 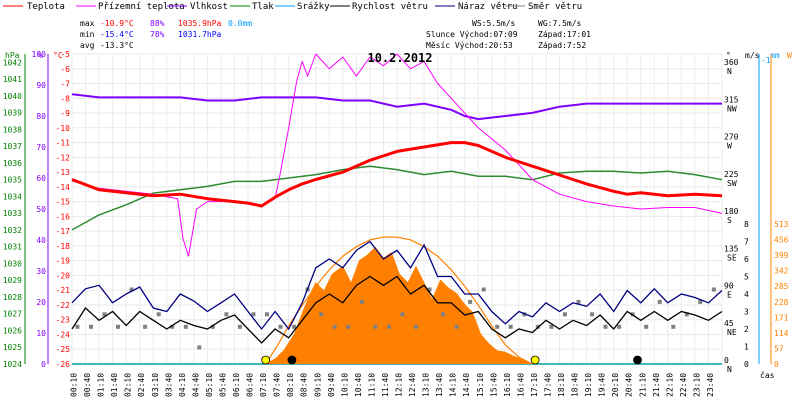 What do you see at coordinates (669, 385) in the screenshot?
I see `x-tick-label: 22:10` at bounding box center [669, 385].